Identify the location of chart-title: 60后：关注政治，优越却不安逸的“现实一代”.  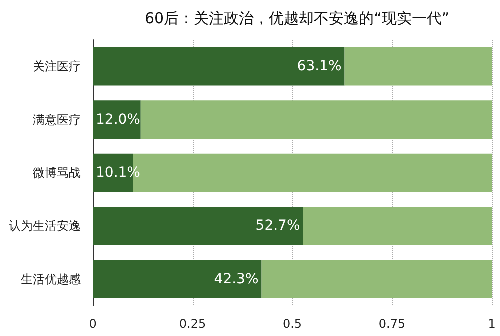
(297, 19).